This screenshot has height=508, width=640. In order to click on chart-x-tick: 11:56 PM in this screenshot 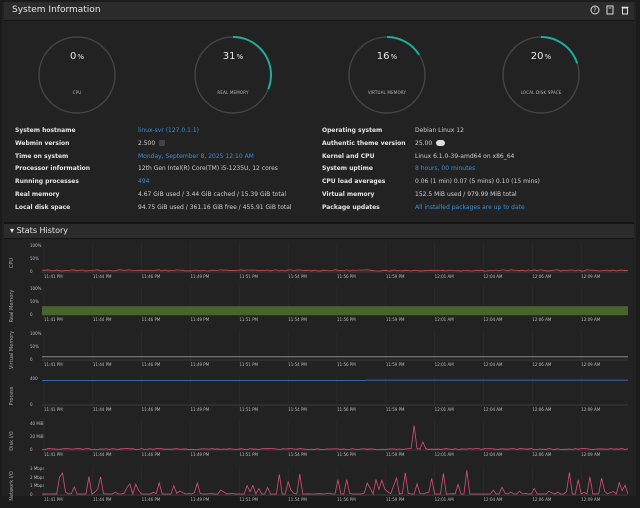, I will do `click(346, 364)`.